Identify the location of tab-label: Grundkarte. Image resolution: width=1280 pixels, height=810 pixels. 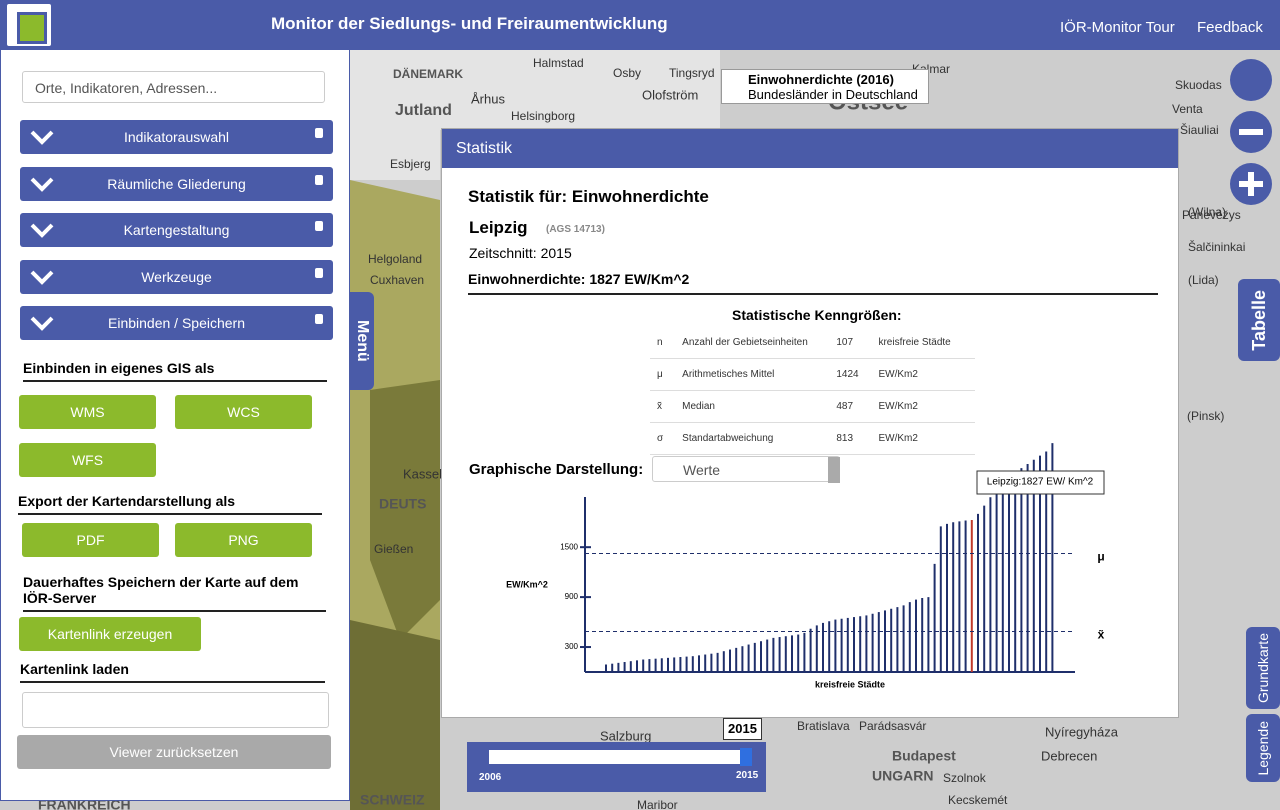
(1263, 668).